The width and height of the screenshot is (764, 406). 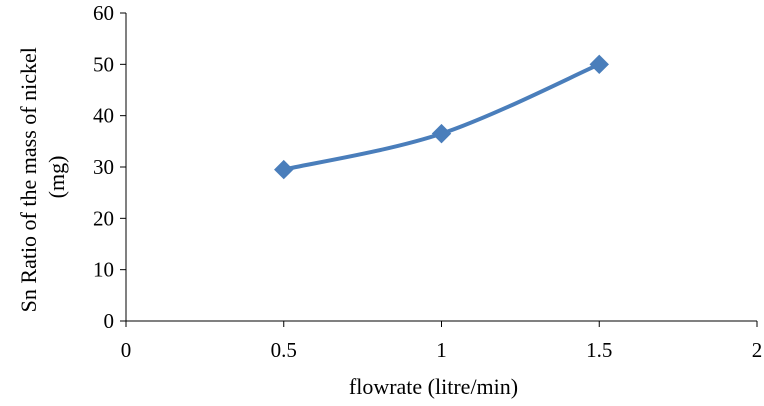 What do you see at coordinates (433, 386) in the screenshot?
I see `x-axis-title: flowrate (litre/min)` at bounding box center [433, 386].